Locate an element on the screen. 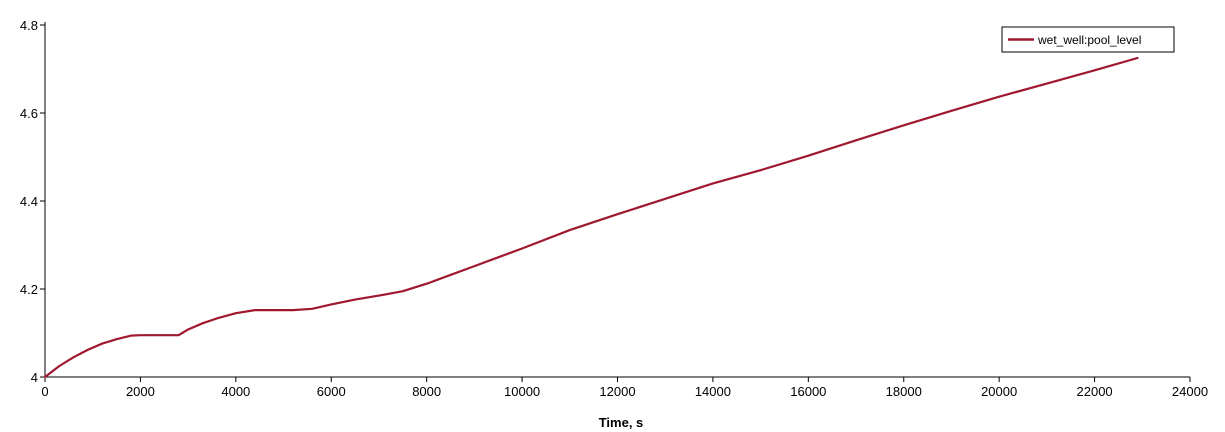  legend: wet_well:pool_level is located at coordinates (1088, 39).